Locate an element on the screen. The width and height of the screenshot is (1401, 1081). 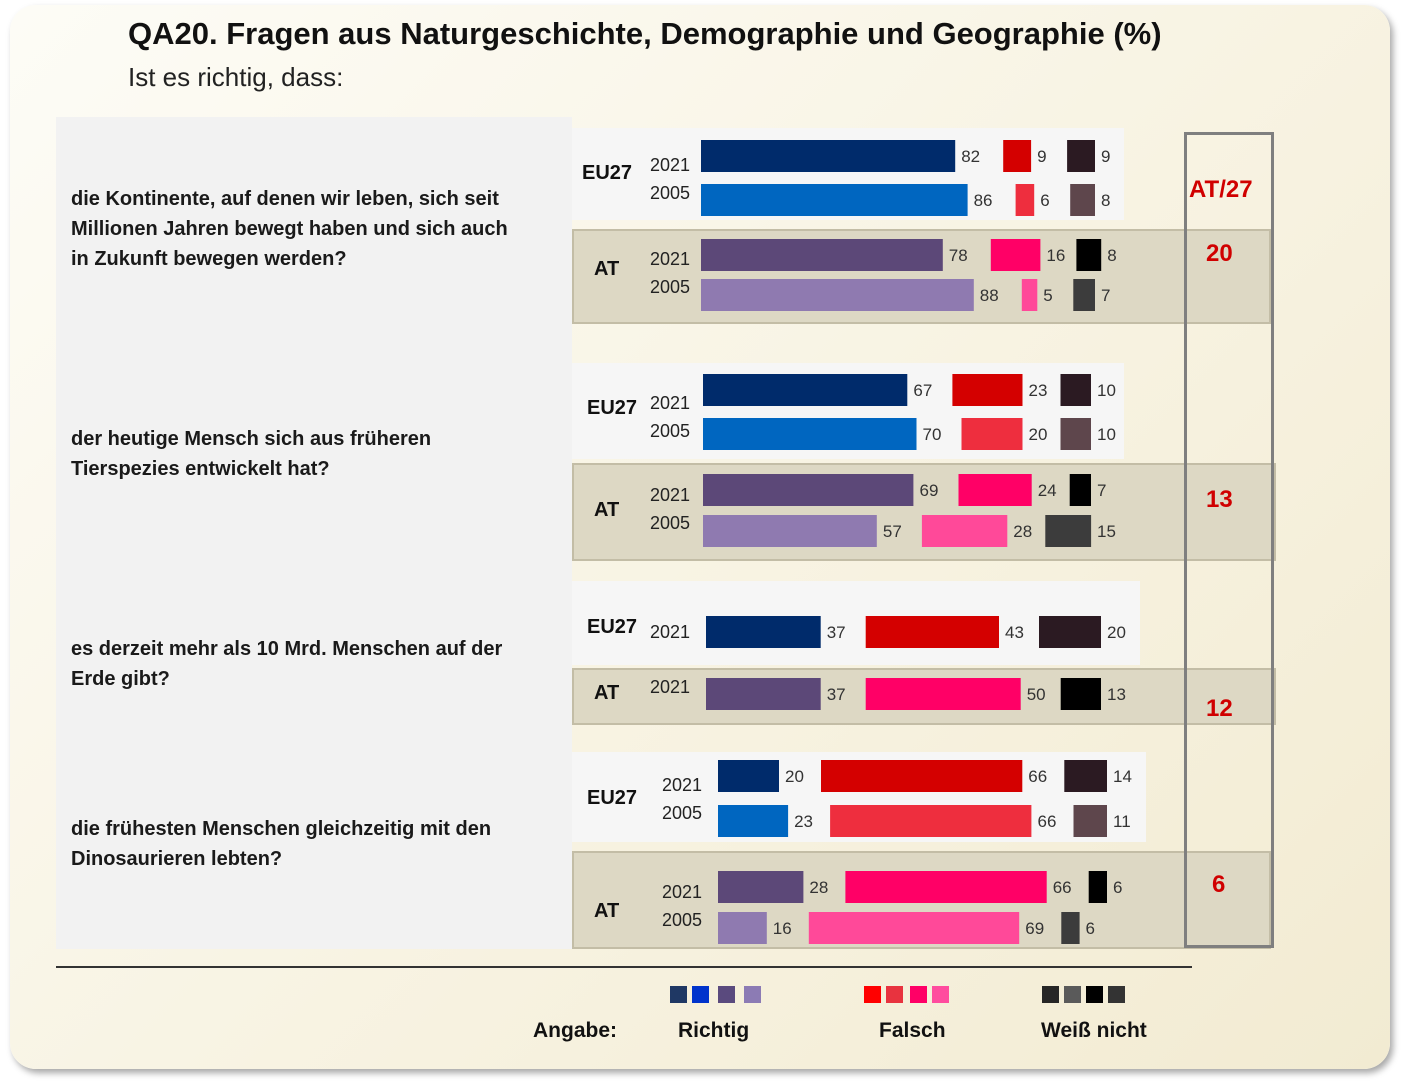
eu-falsch-bar-2005 is located at coordinates (992, 434).